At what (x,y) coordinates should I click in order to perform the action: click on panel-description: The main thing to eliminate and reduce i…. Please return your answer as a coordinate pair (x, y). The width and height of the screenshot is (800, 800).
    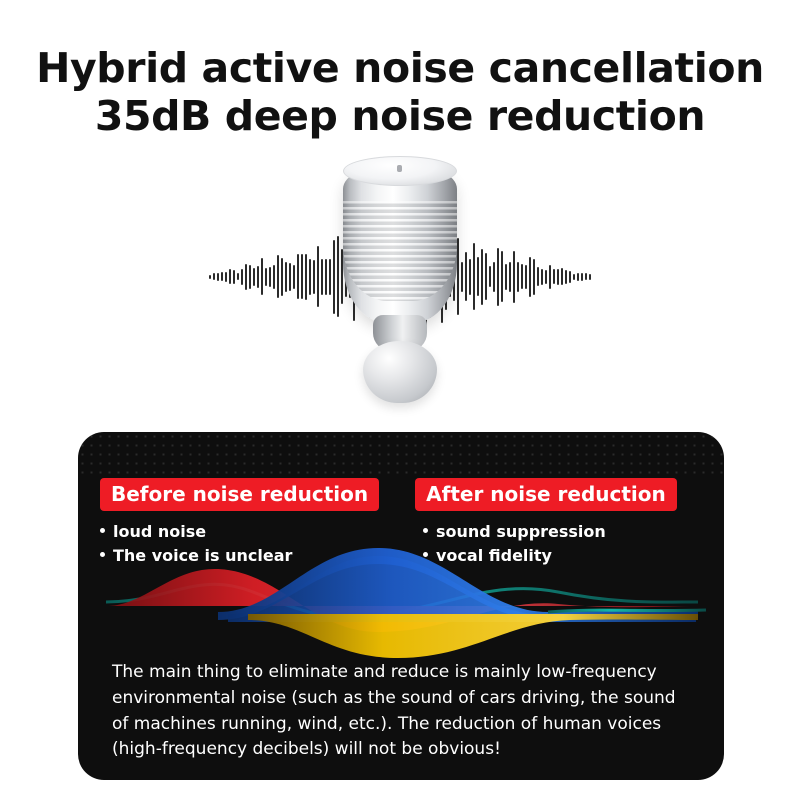
    Looking at the image, I should click on (394, 711).